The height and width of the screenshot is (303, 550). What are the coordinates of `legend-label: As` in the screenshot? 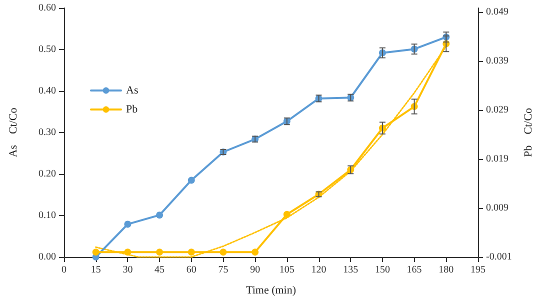 It's located at (132, 90).